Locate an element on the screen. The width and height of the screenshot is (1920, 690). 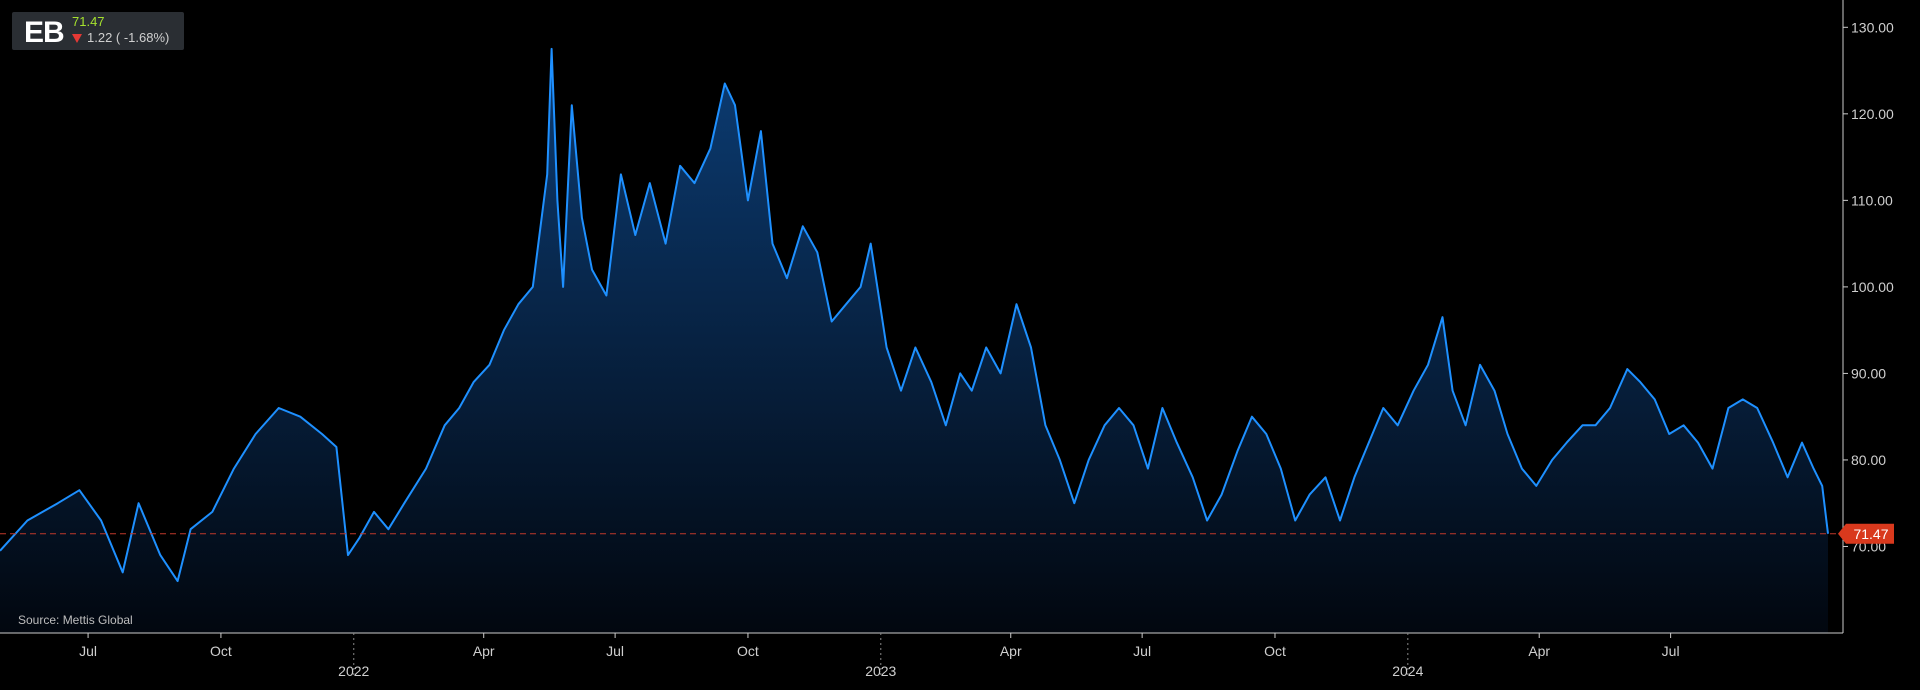
ticker-change: 1.22 ( -1.68%) is located at coordinates (128, 37).